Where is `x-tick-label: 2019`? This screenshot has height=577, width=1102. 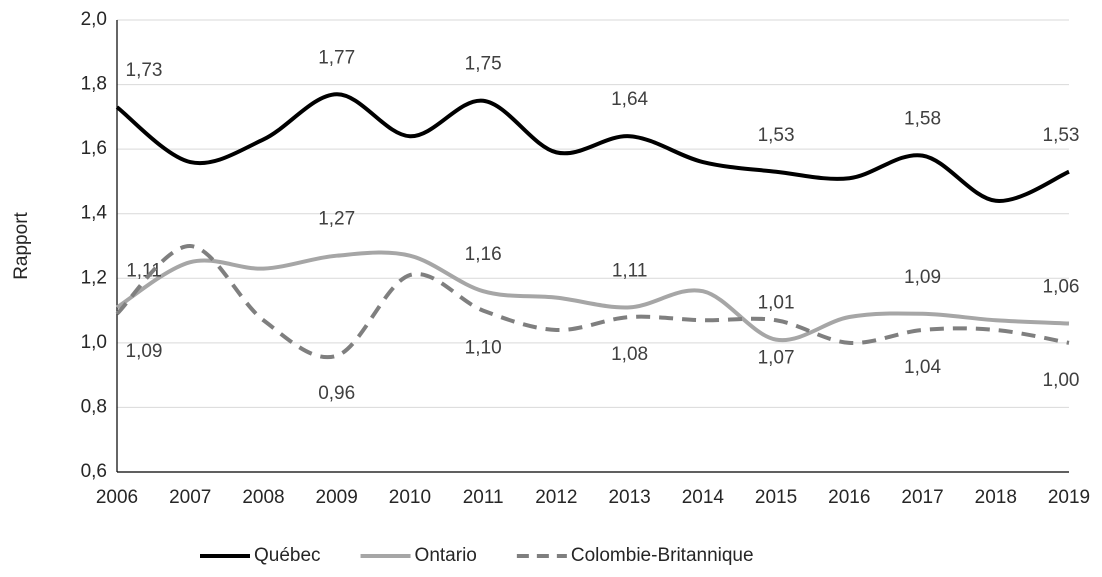 x-tick-label: 2019 is located at coordinates (1069, 497).